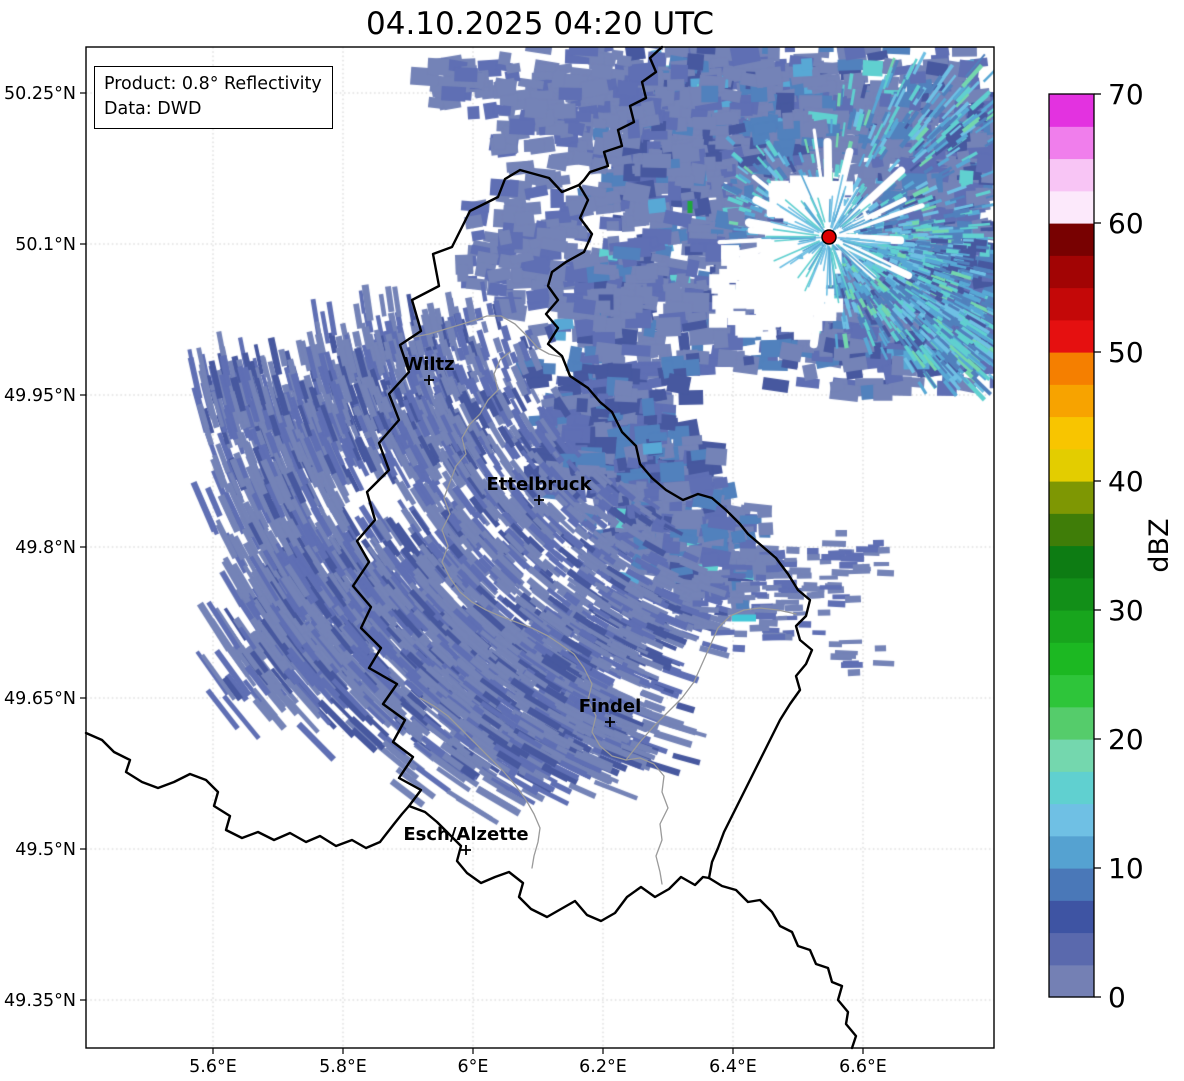  What do you see at coordinates (45, 548) in the screenshot?
I see `y-axis-tick-label: 49.8°N` at bounding box center [45, 548].